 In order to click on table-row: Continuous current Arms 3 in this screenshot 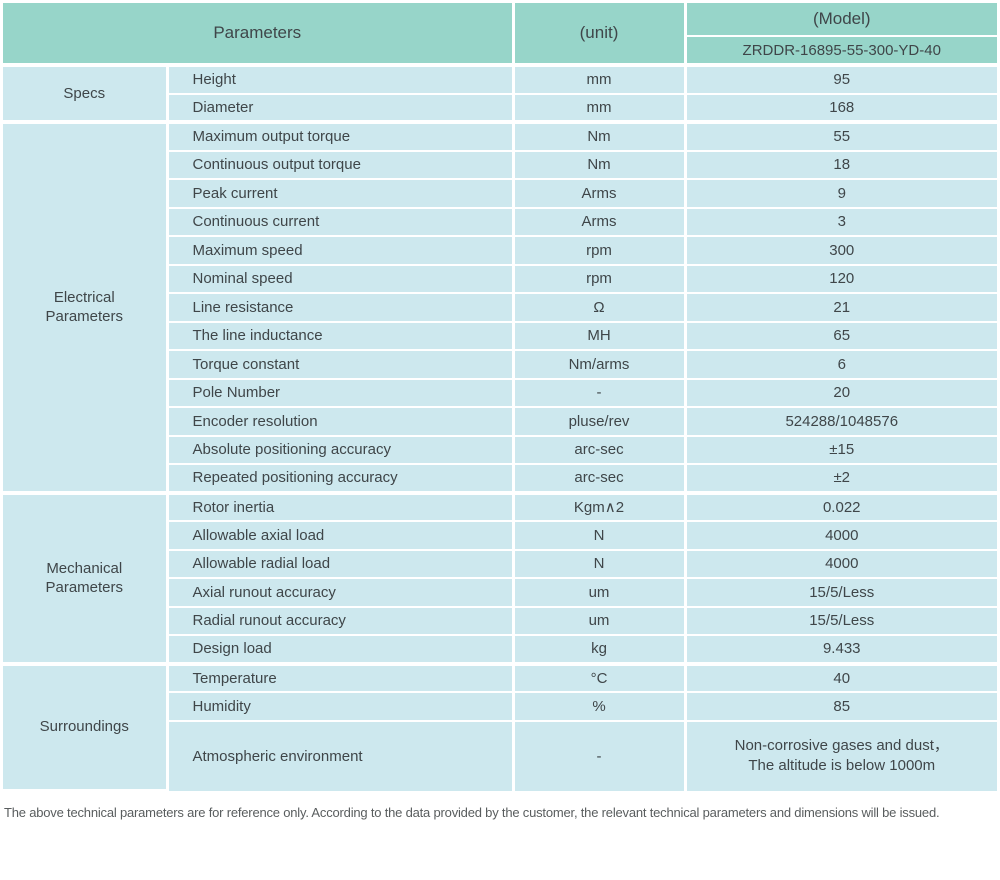, I will do `click(500, 222)`.